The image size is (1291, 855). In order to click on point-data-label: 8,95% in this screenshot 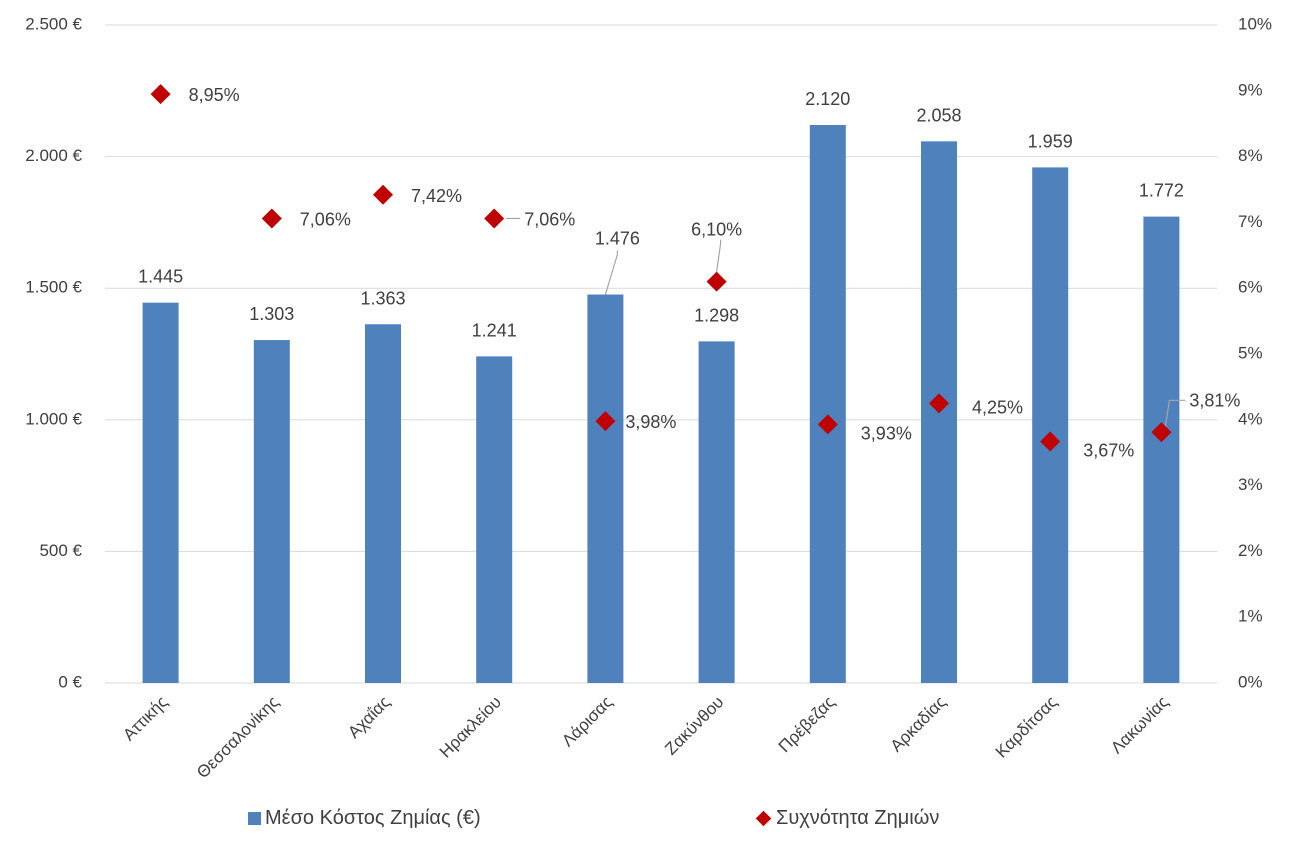, I will do `click(214, 95)`.